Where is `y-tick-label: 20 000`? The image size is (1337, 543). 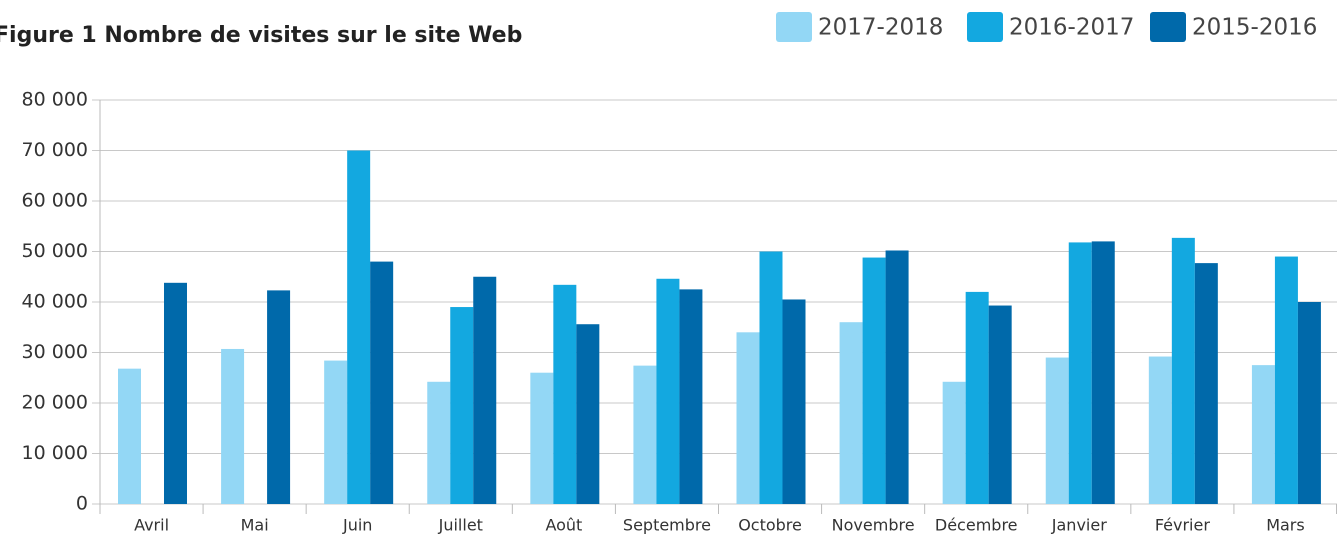
y-tick-label: 20 000 is located at coordinates (55, 403).